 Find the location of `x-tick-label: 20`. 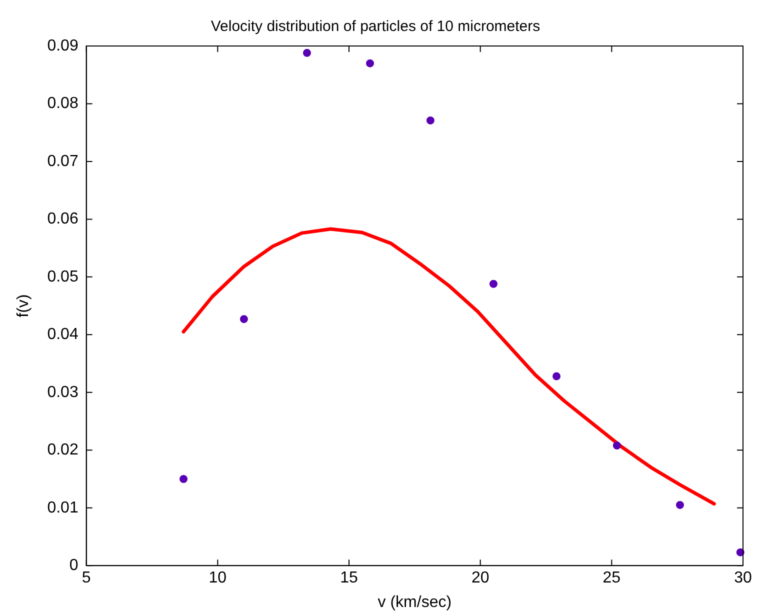

x-tick-label: 20 is located at coordinates (480, 578).